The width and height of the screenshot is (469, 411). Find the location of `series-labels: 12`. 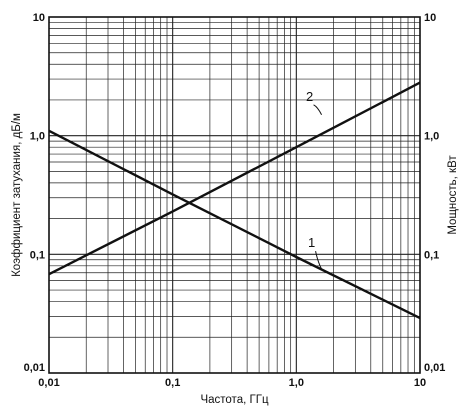

series-labels: 12 is located at coordinates (314, 179).